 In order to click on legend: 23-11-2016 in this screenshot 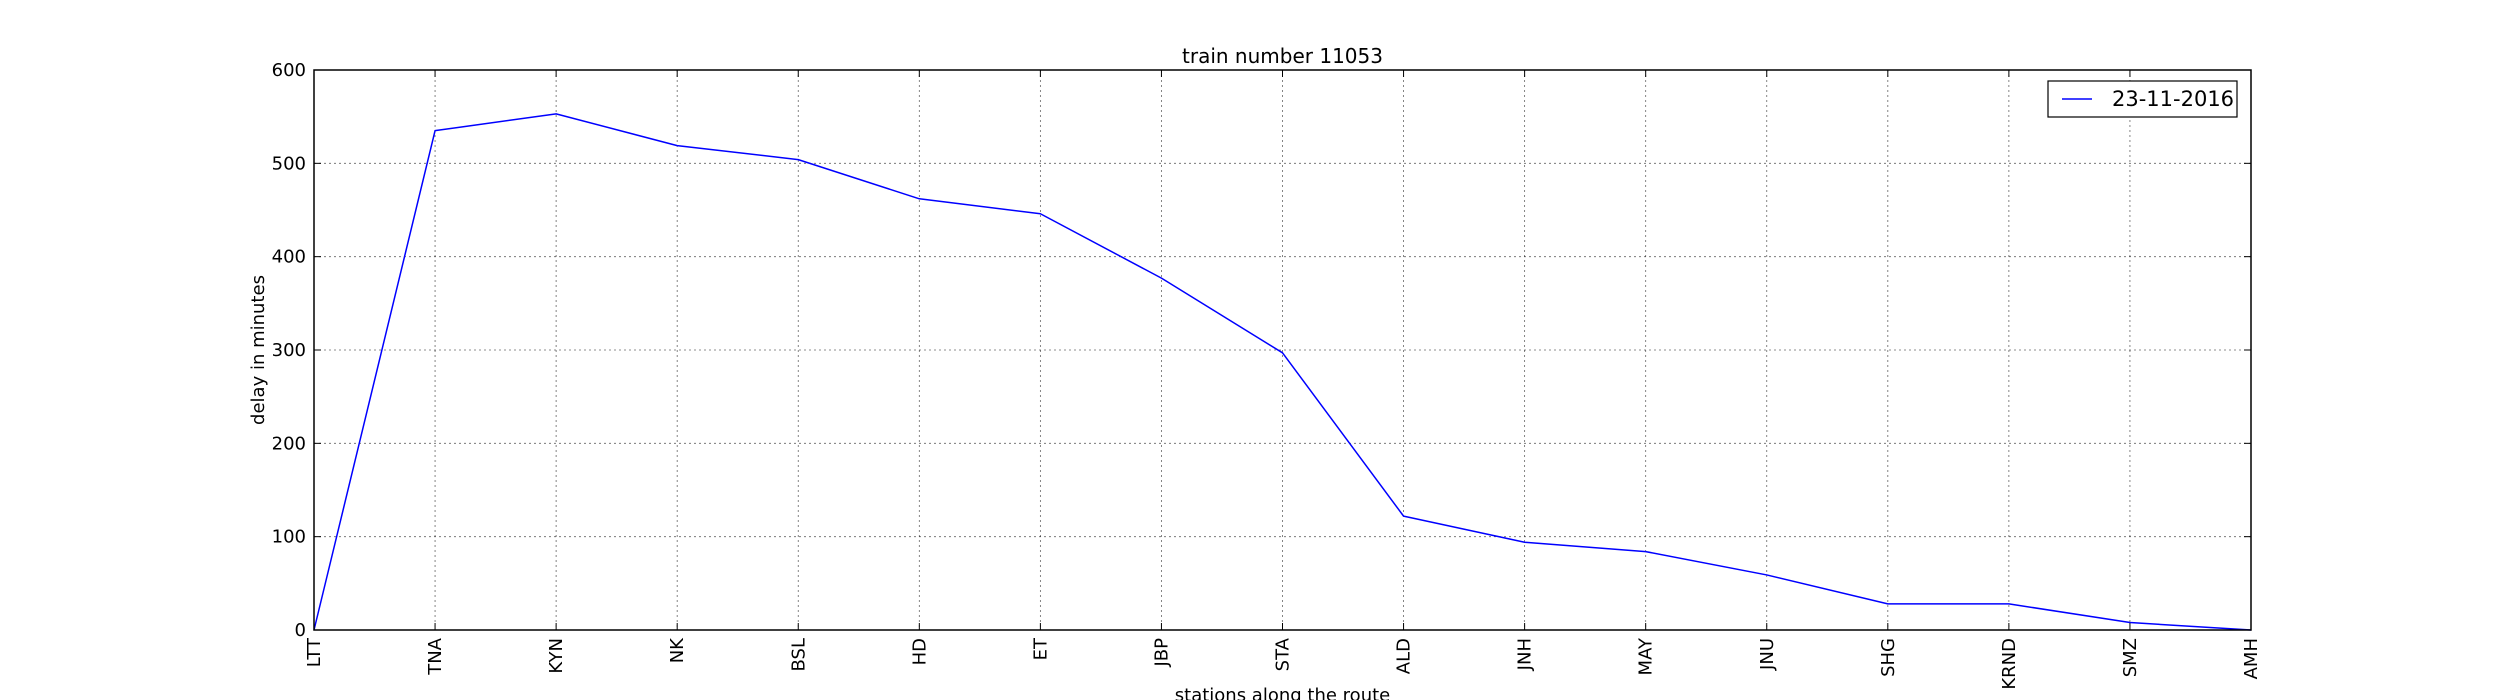, I will do `click(2142, 99)`.